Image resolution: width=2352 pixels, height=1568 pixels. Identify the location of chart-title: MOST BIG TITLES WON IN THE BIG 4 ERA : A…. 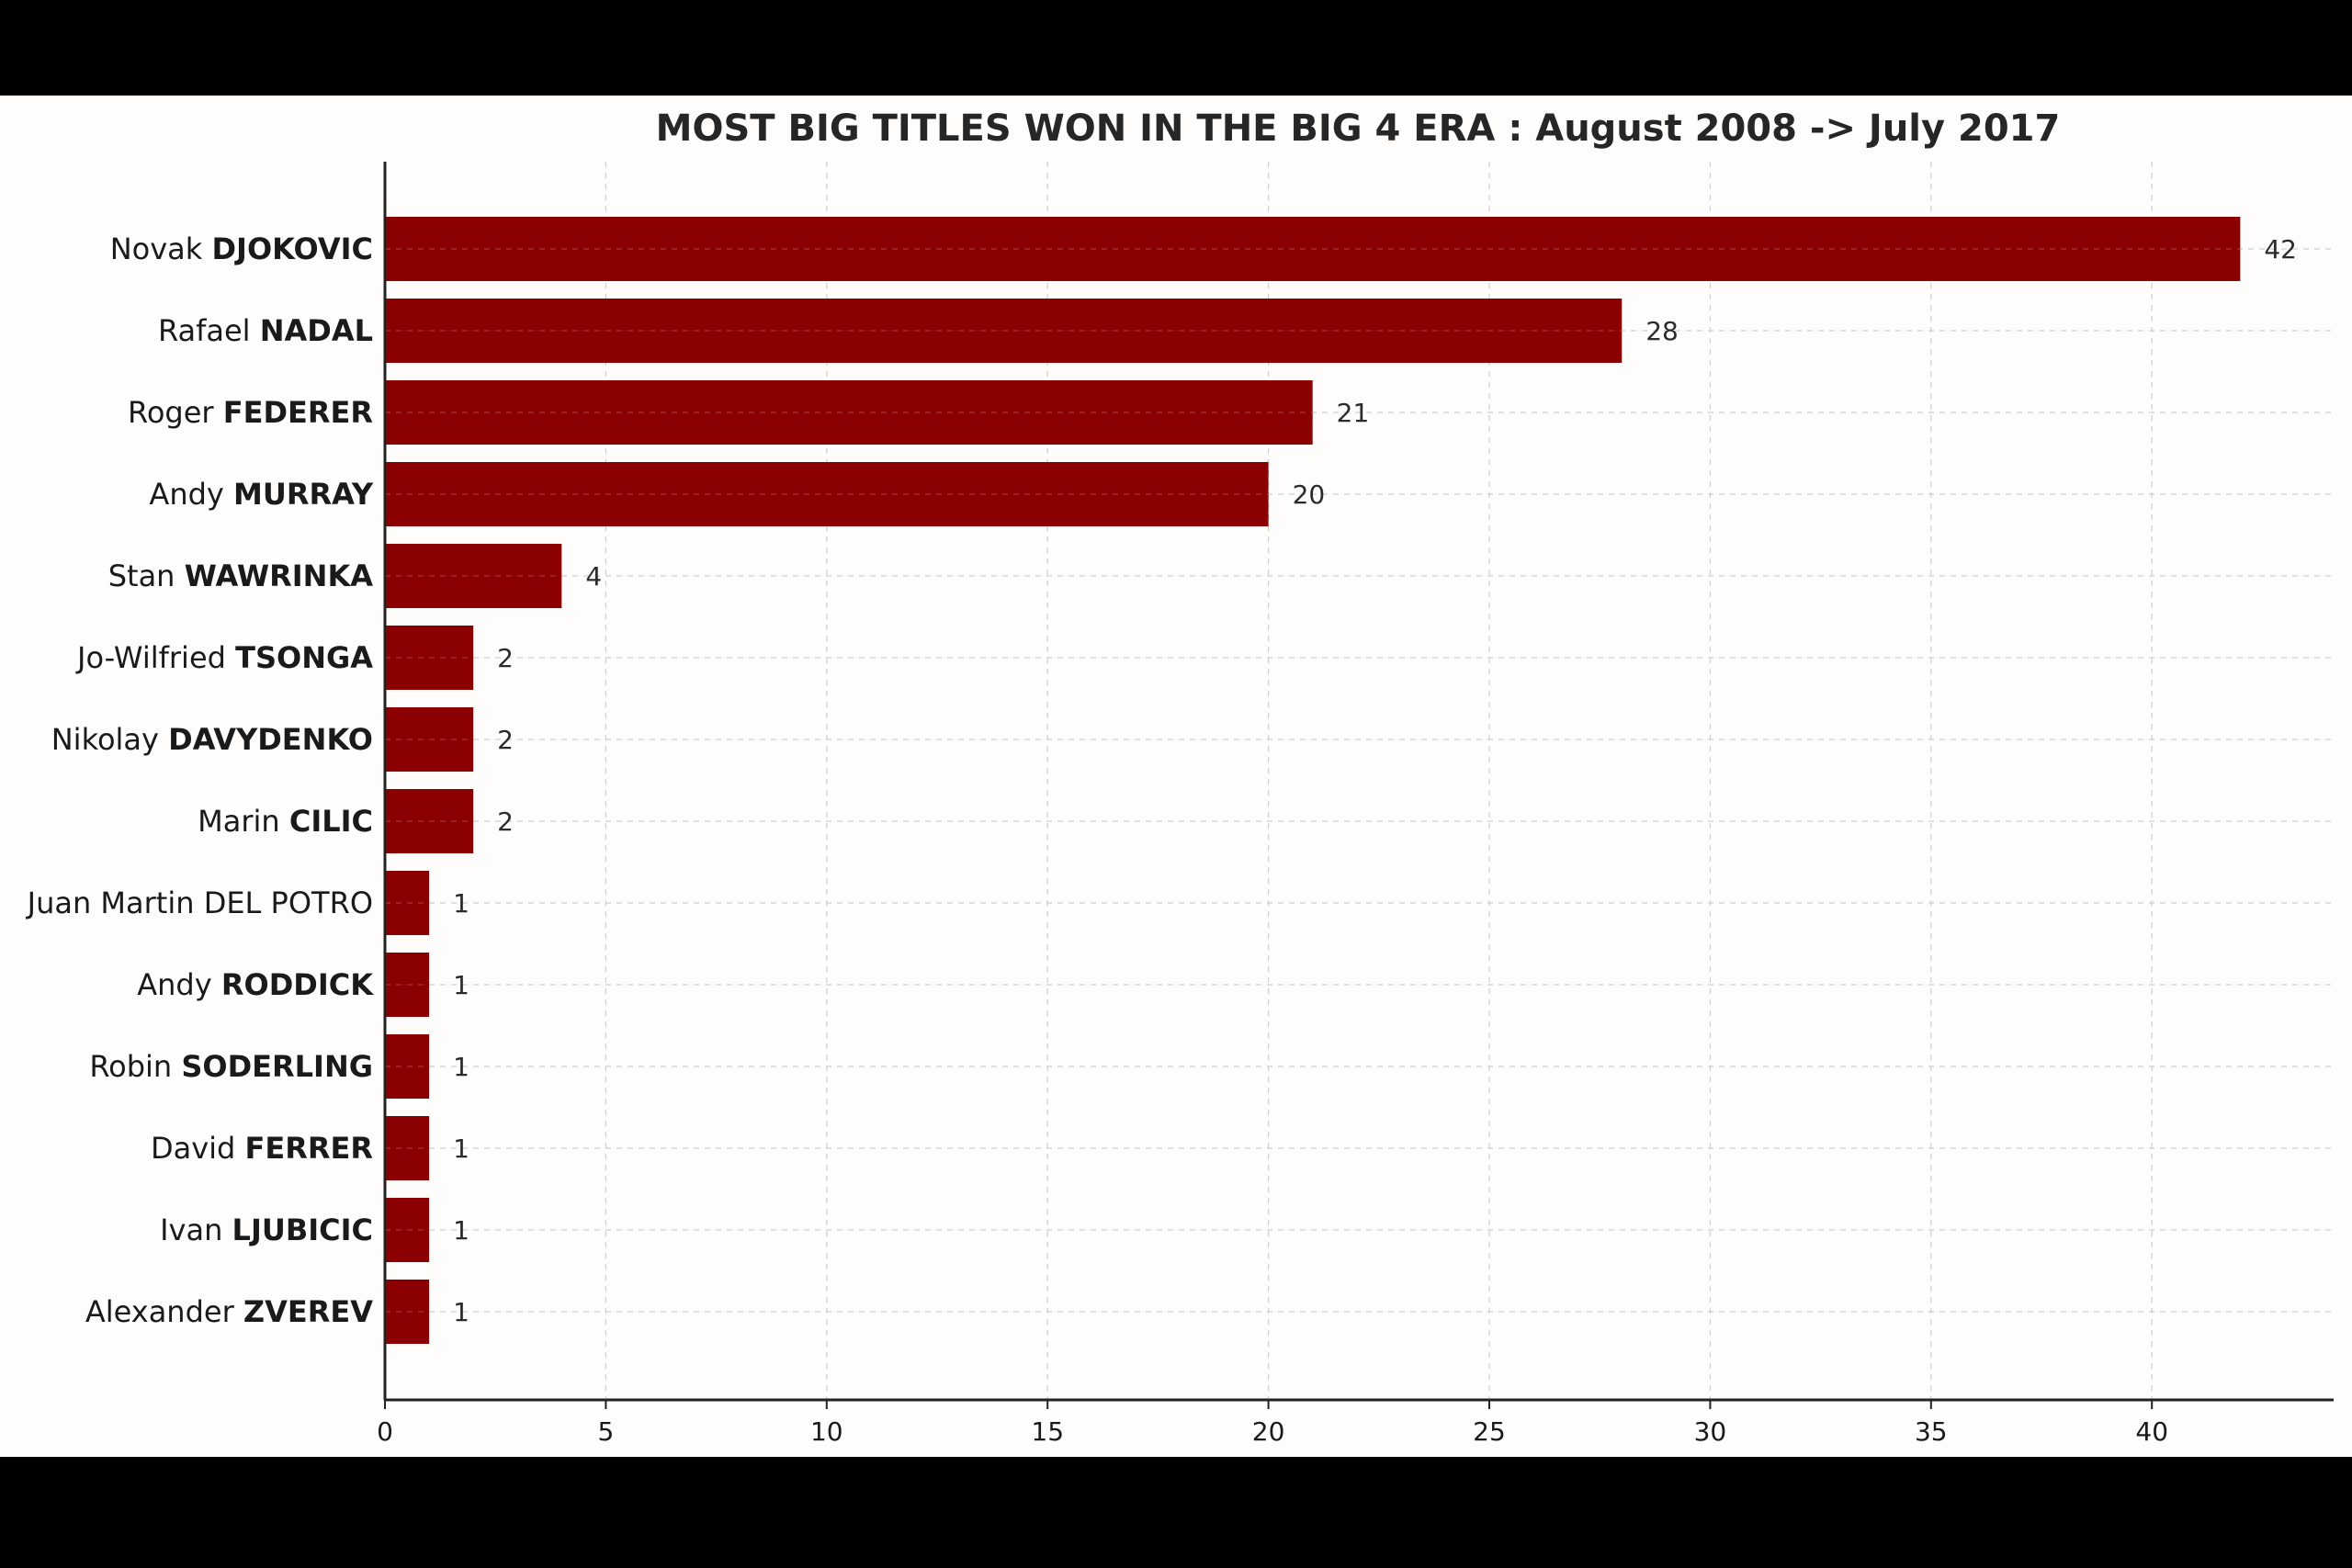
(1358, 128).